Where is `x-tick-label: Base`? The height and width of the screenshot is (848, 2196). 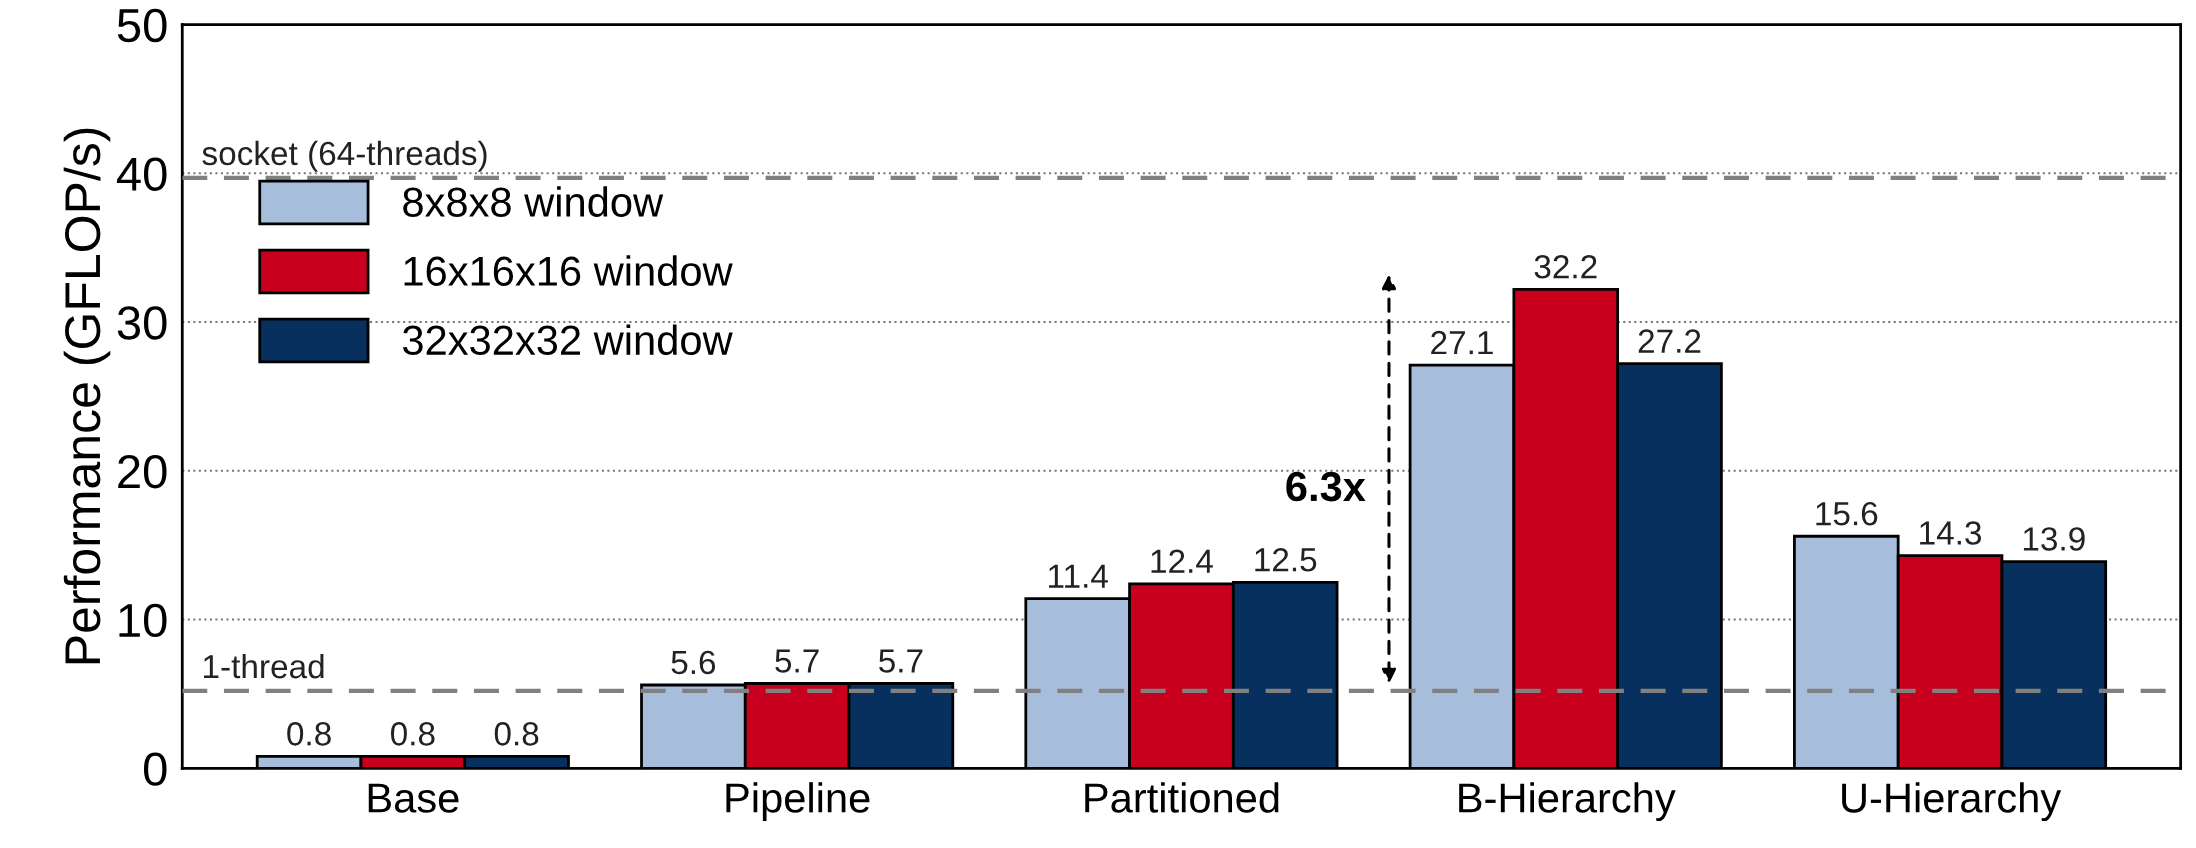
x-tick-label: Base is located at coordinates (413, 798).